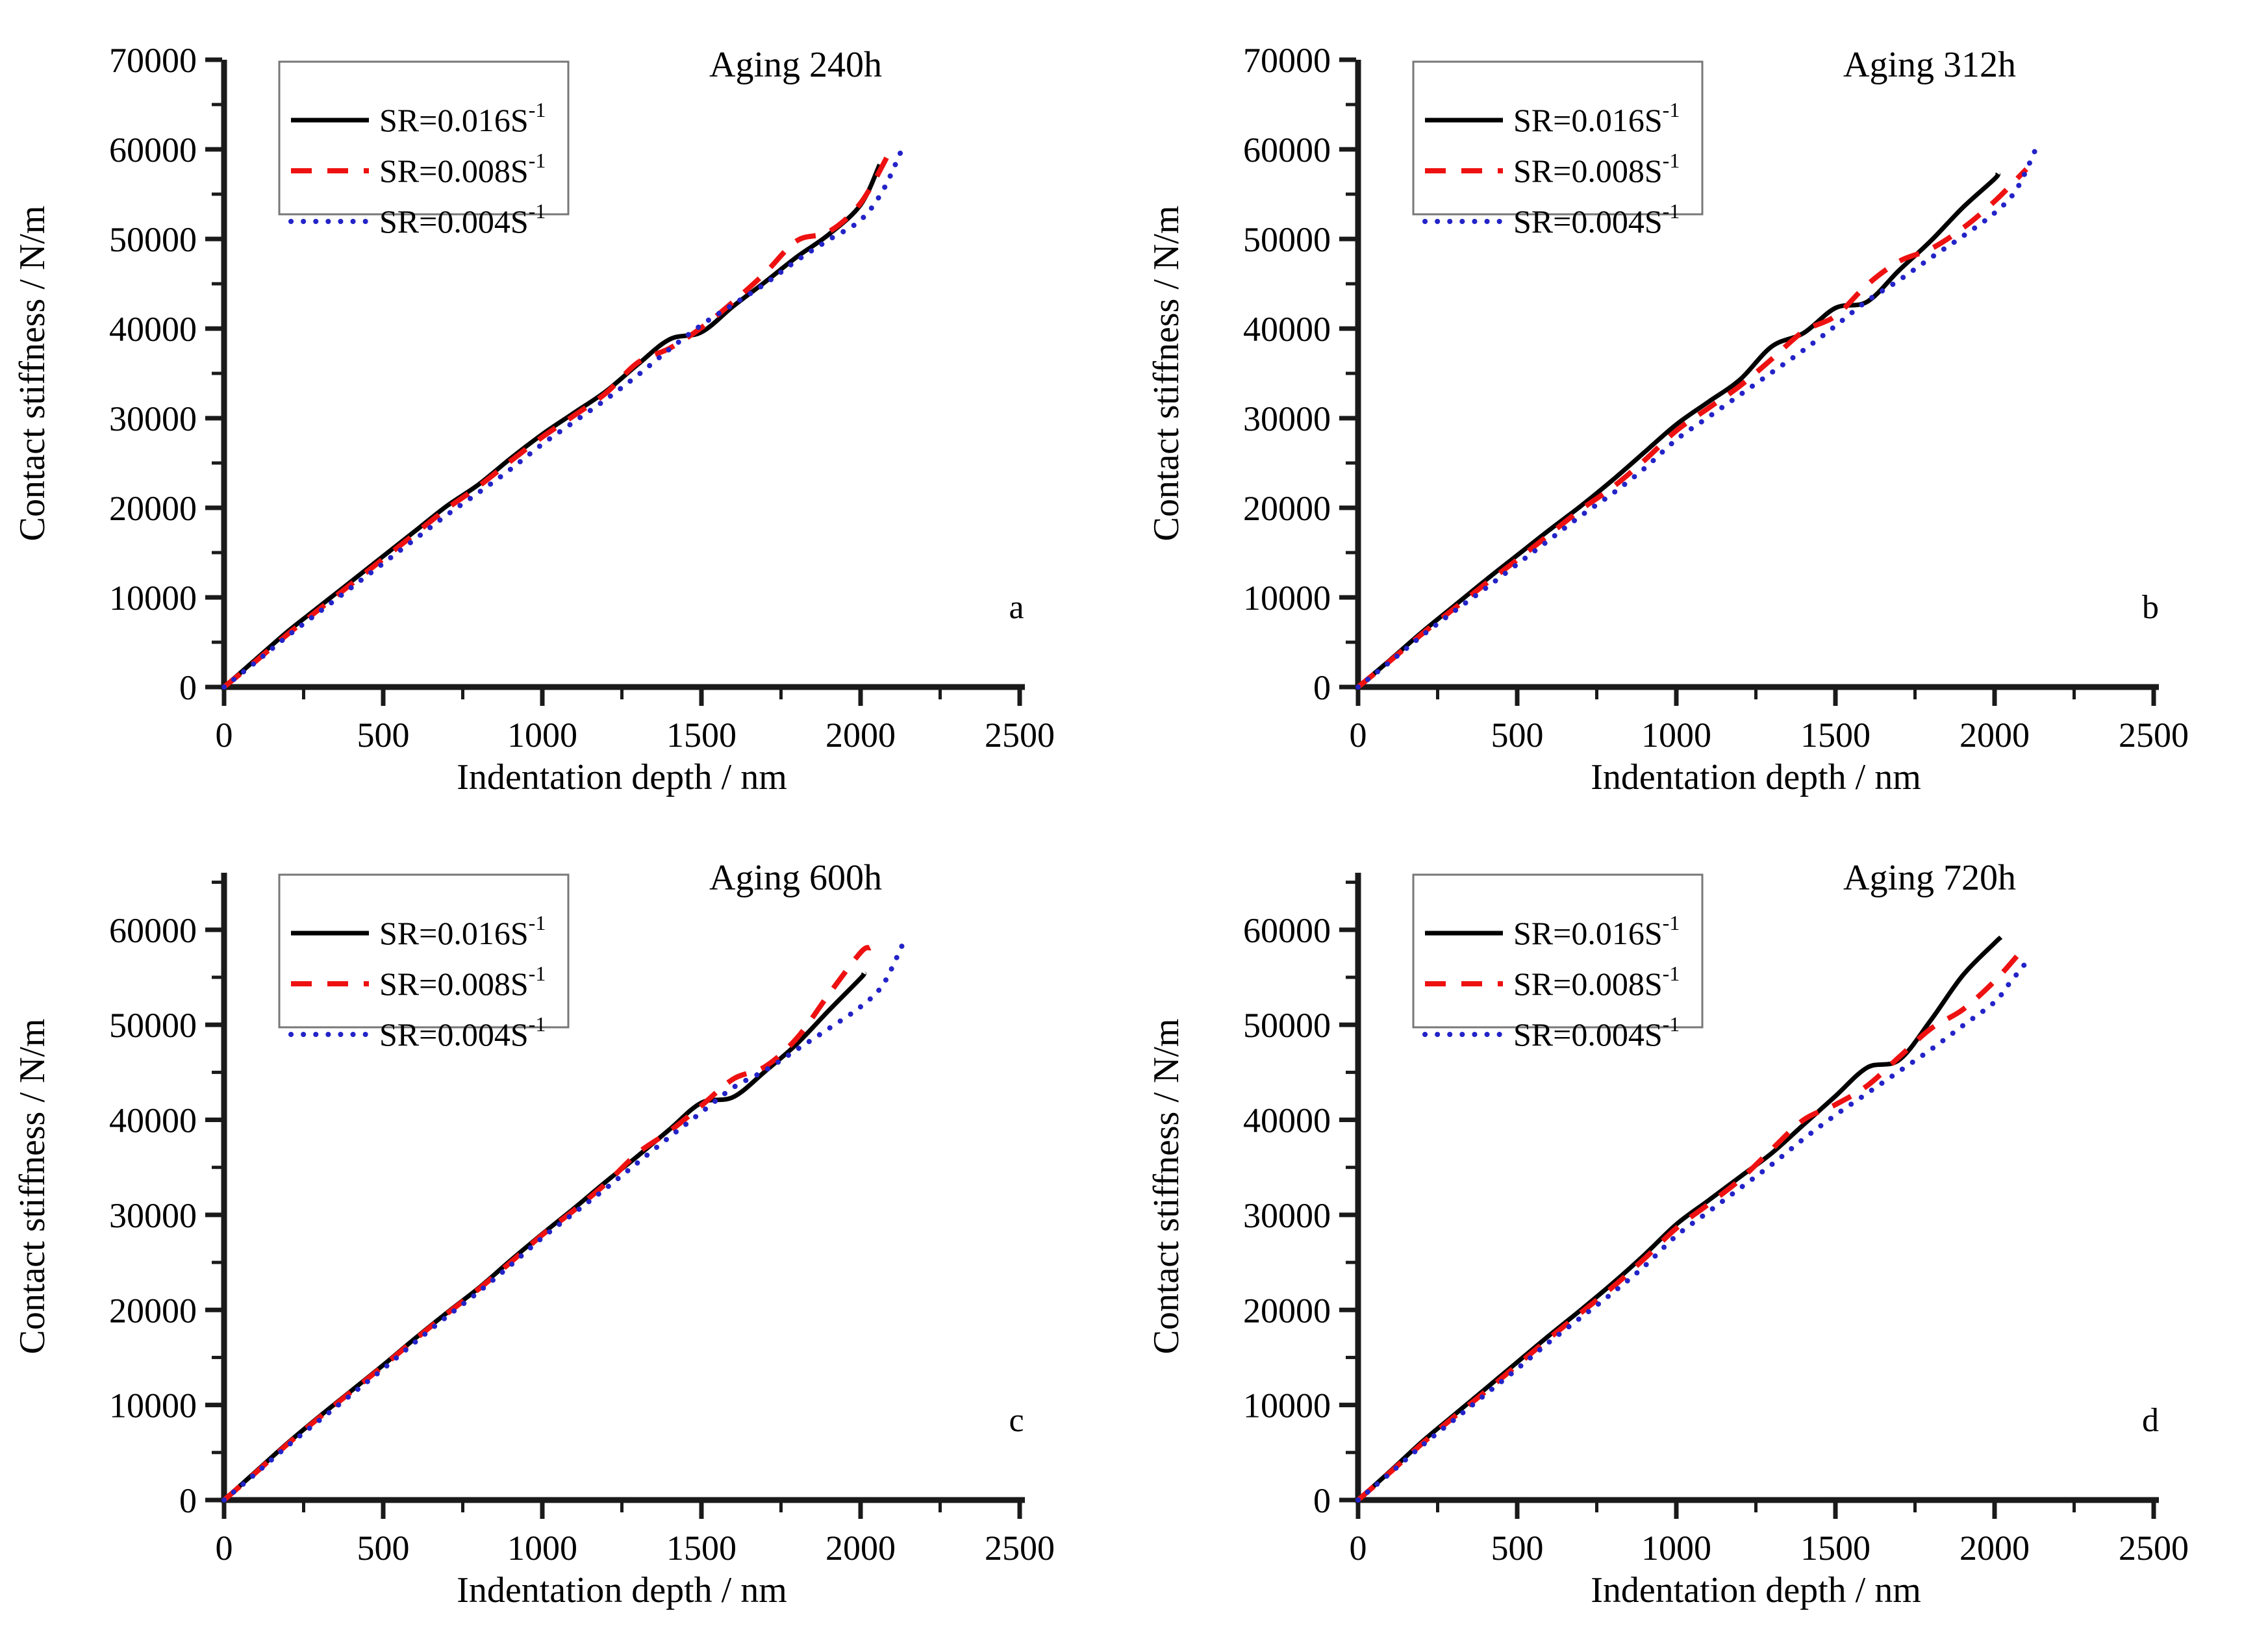 This screenshot has height=1626, width=2268. Describe the element at coordinates (1017, 1420) in the screenshot. I see `panel-letter: c` at that location.